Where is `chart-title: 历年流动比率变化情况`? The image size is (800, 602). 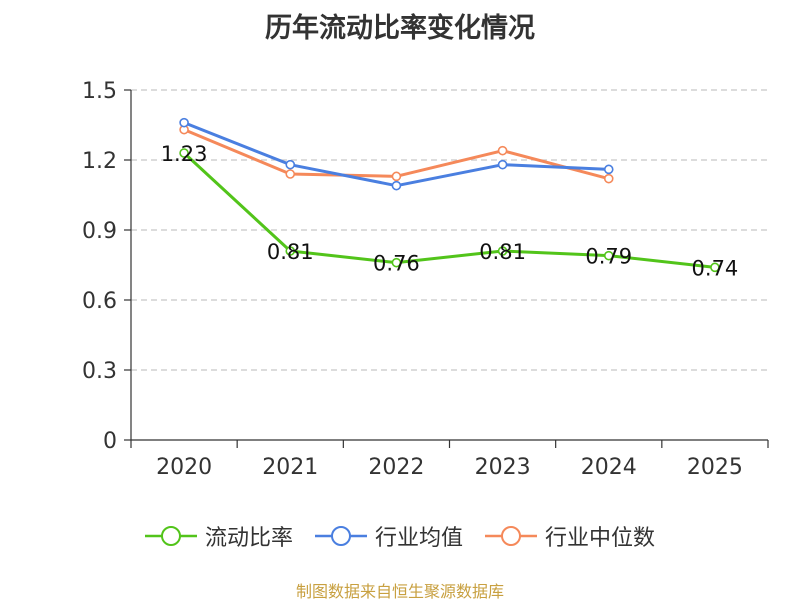 chart-title: 历年流动比率变化情况 is located at coordinates (400, 28).